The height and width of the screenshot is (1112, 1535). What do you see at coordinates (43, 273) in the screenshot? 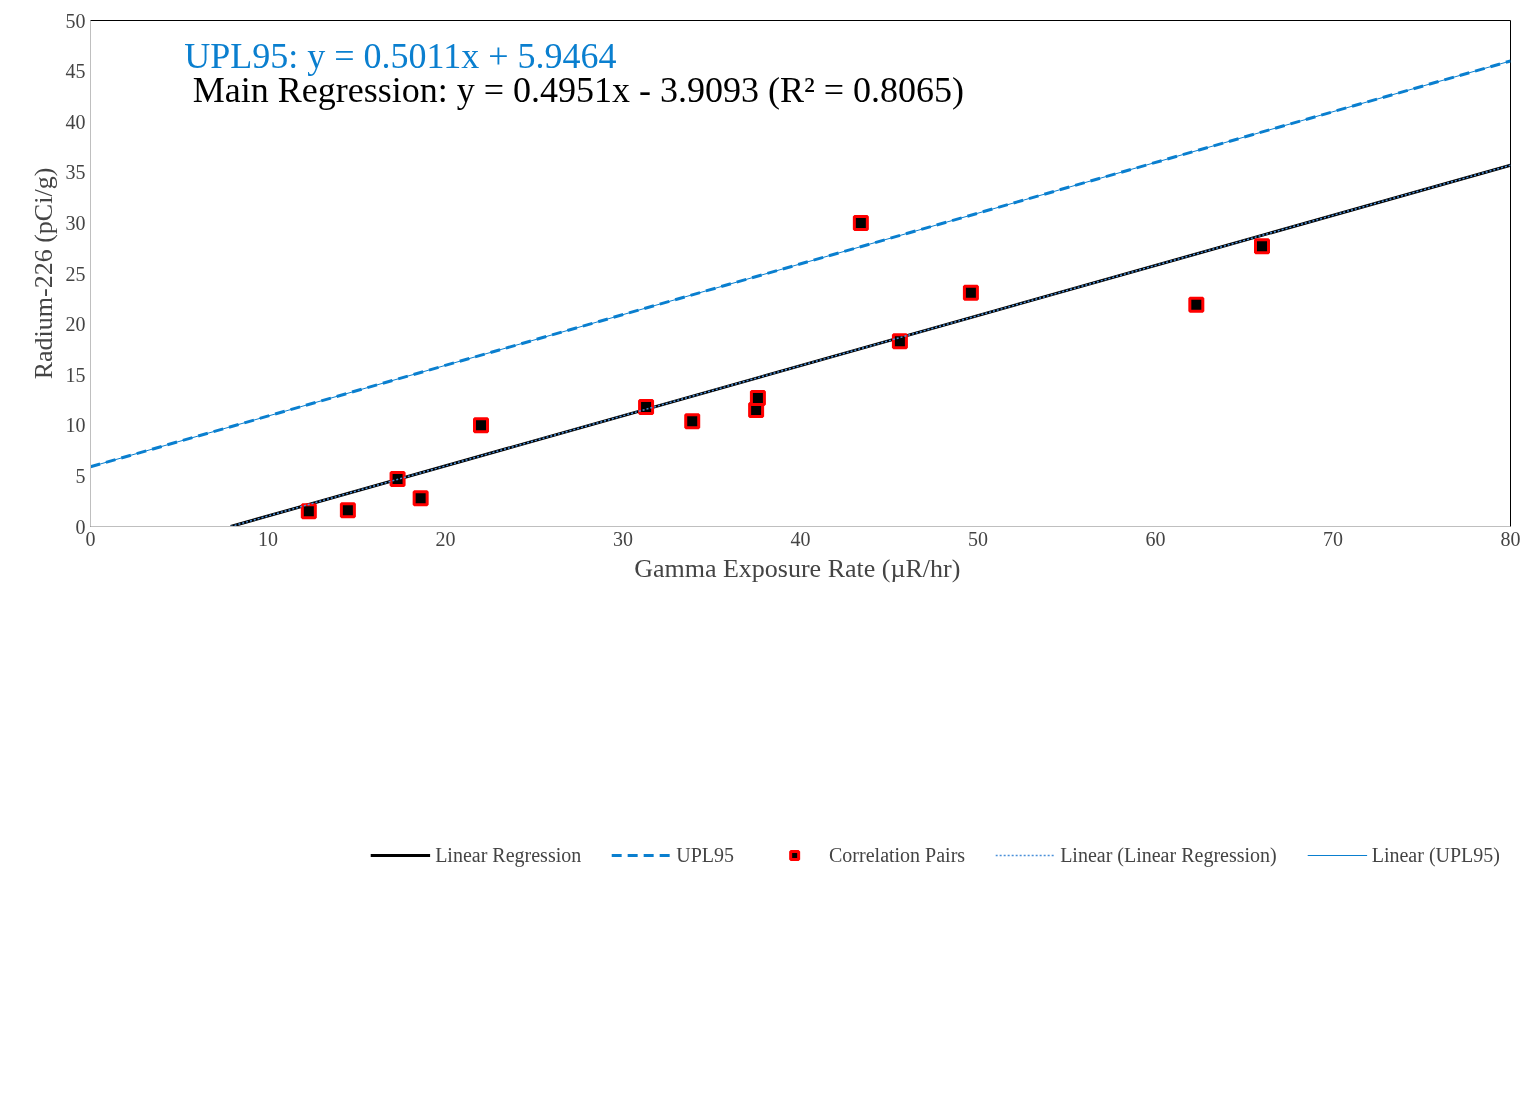
I see `y-axis-title: Radium-226 (pCi/g)` at bounding box center [43, 273].